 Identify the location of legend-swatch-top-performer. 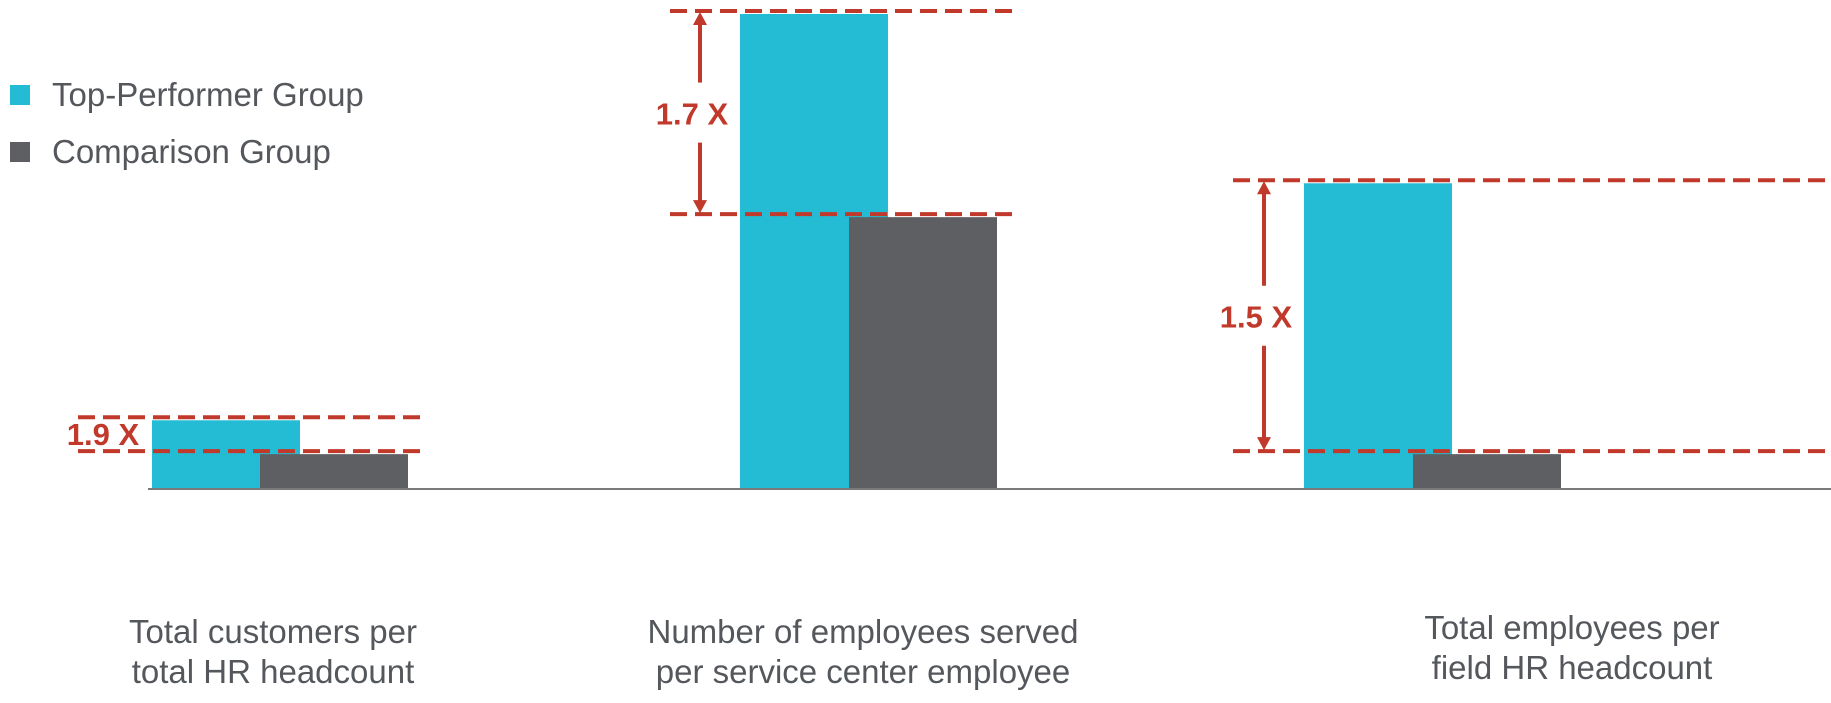
(20, 94).